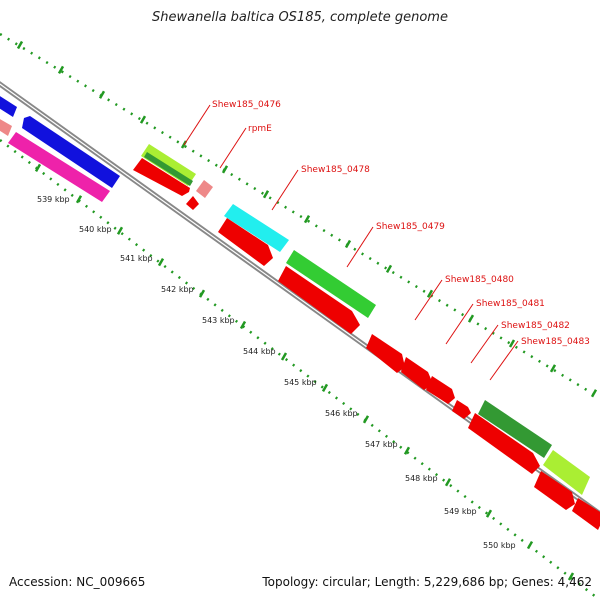  Describe the element at coordinates (6, 127) in the screenshot. I see `gene-pink-left` at that location.